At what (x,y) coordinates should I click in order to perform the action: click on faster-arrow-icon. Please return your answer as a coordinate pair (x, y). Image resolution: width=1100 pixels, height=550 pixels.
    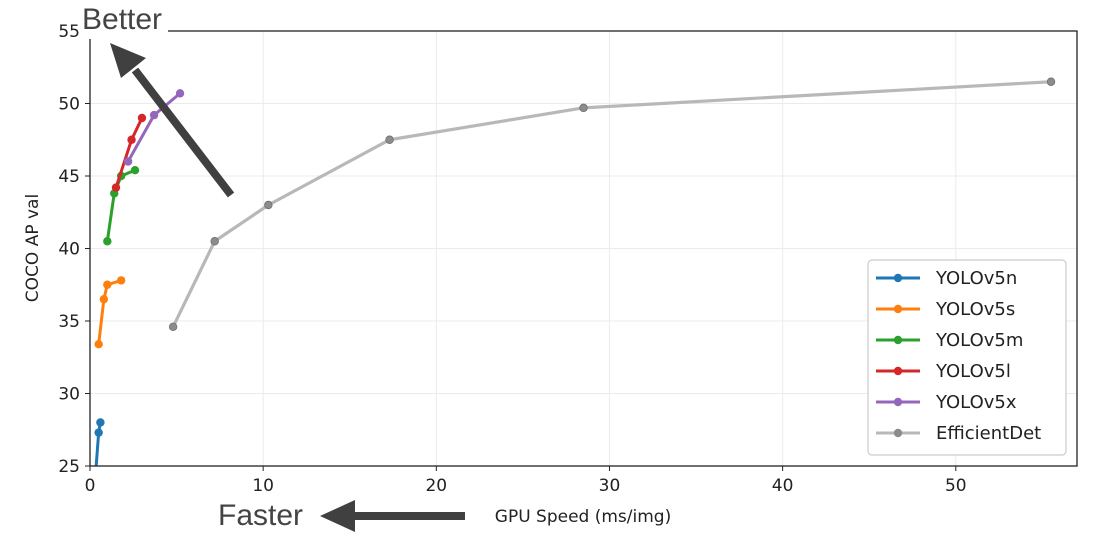
    Looking at the image, I should click on (392, 516).